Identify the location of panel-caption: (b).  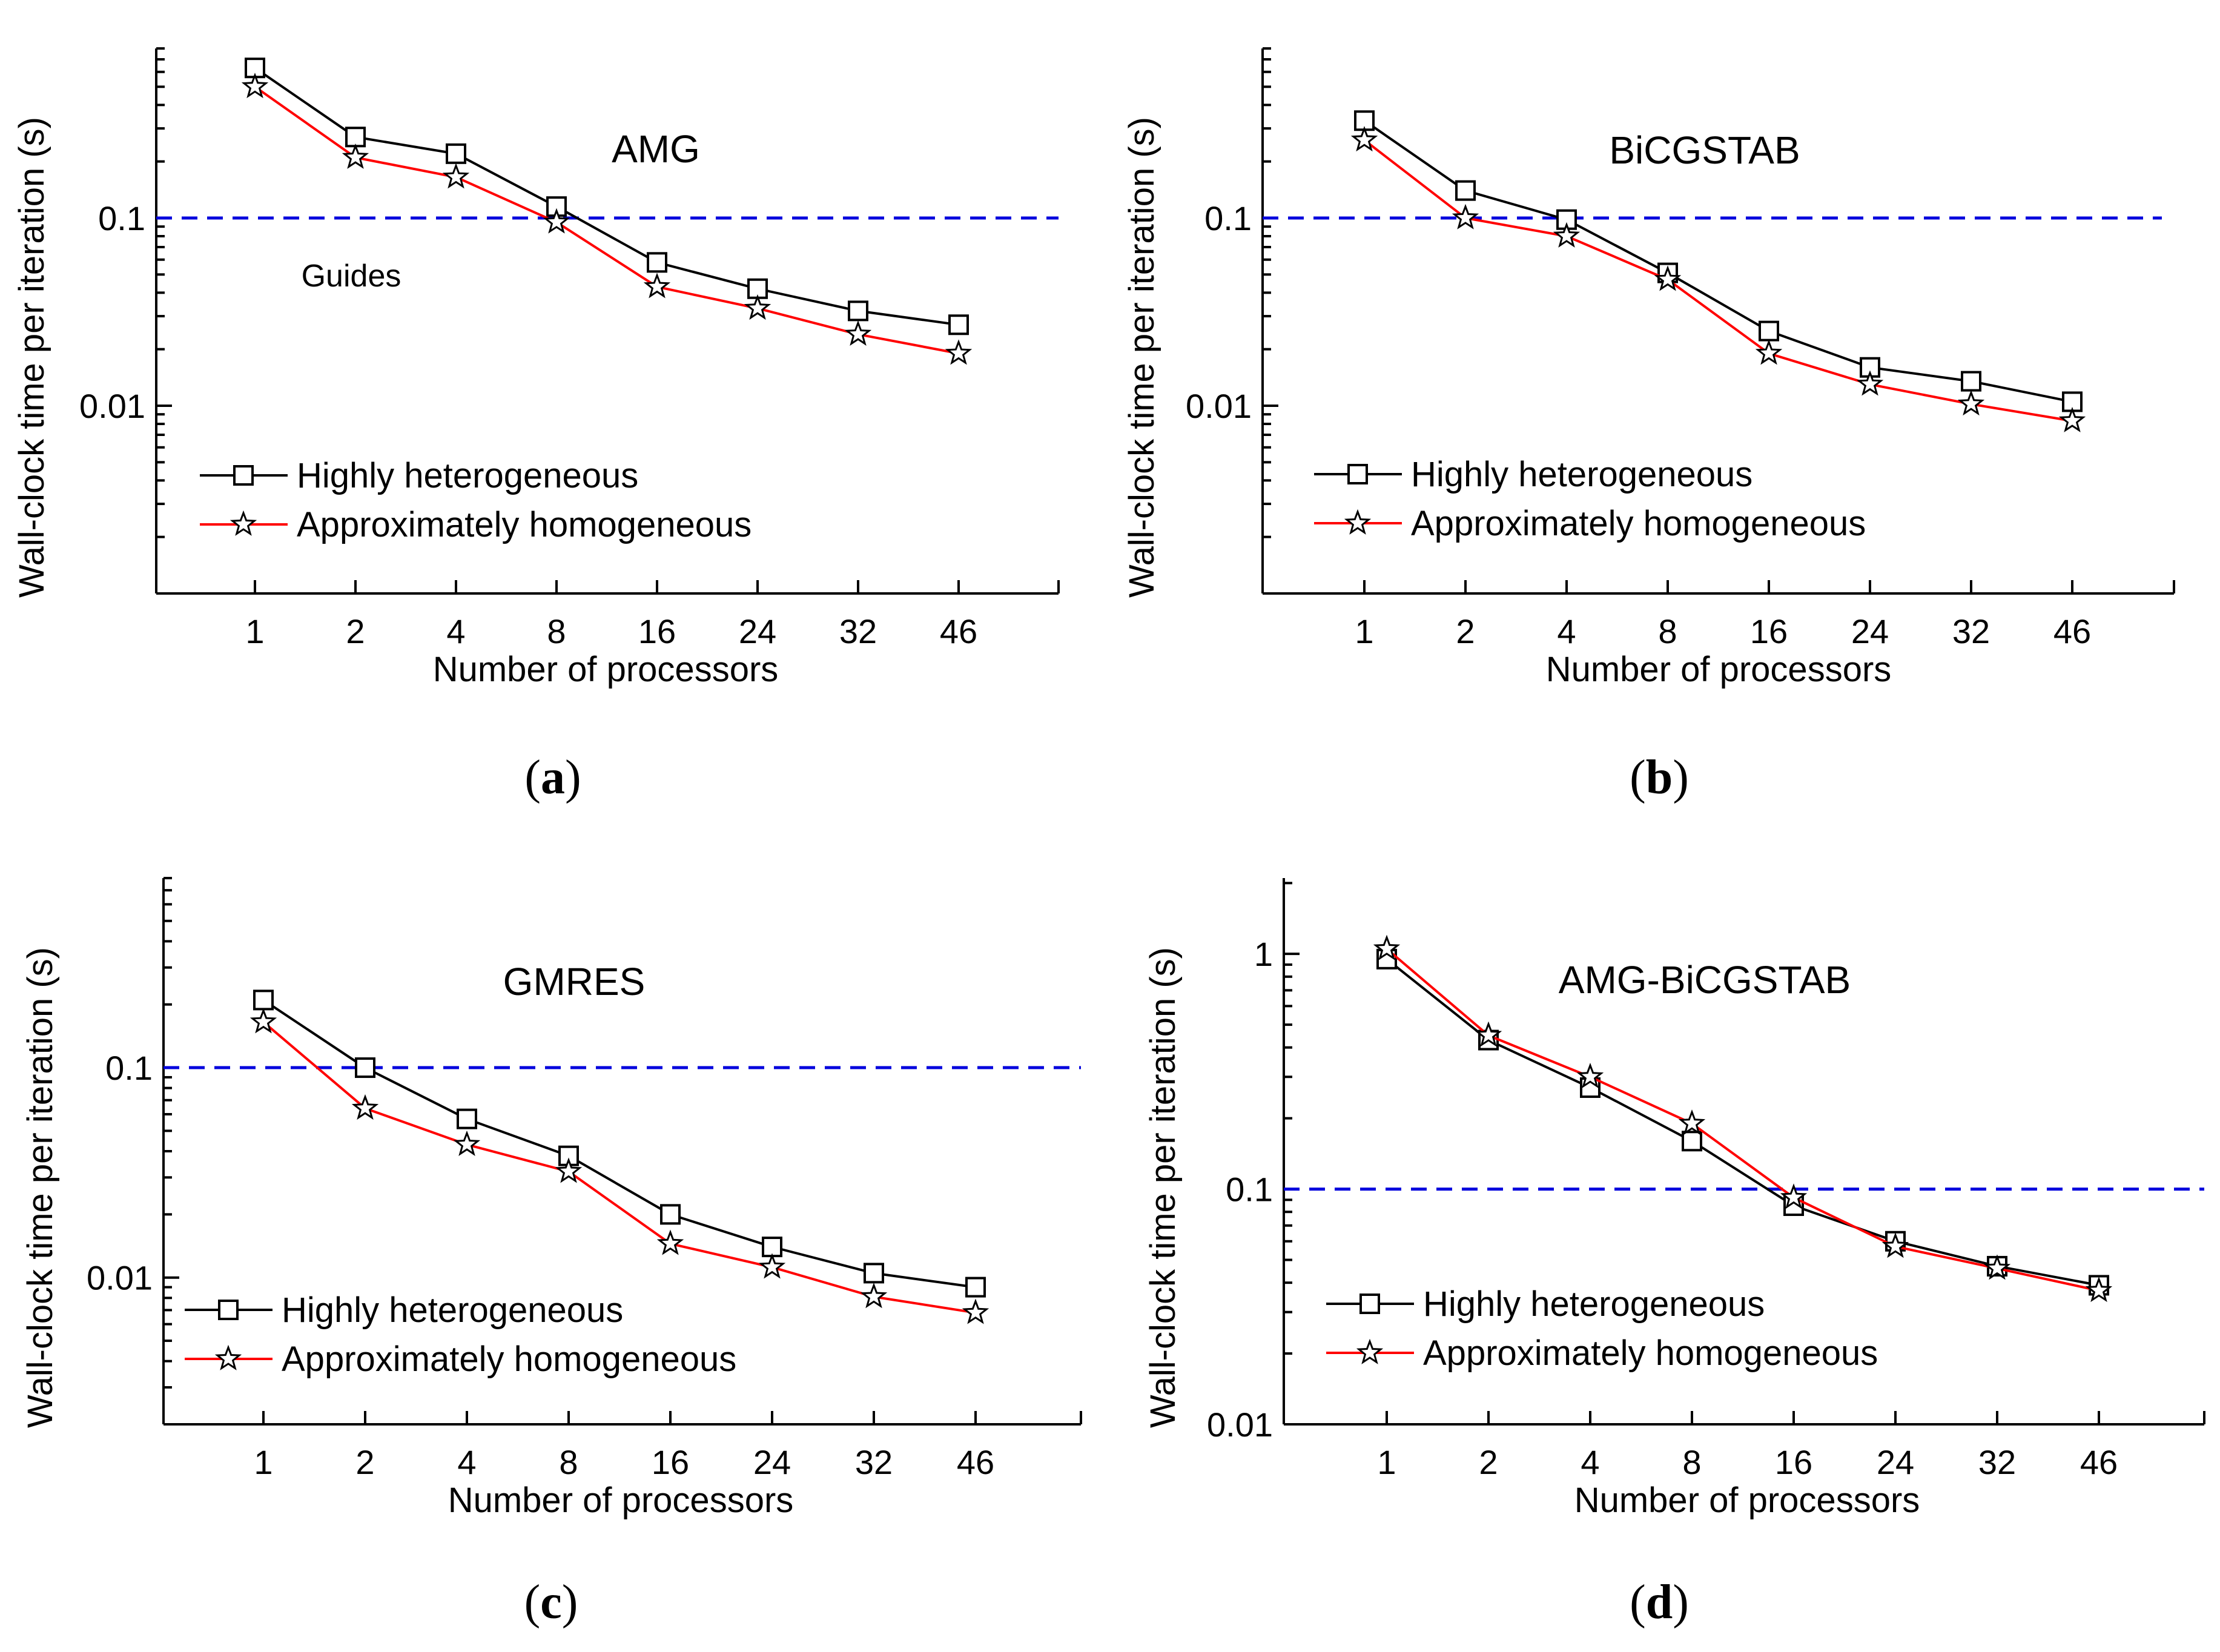
(1659, 777).